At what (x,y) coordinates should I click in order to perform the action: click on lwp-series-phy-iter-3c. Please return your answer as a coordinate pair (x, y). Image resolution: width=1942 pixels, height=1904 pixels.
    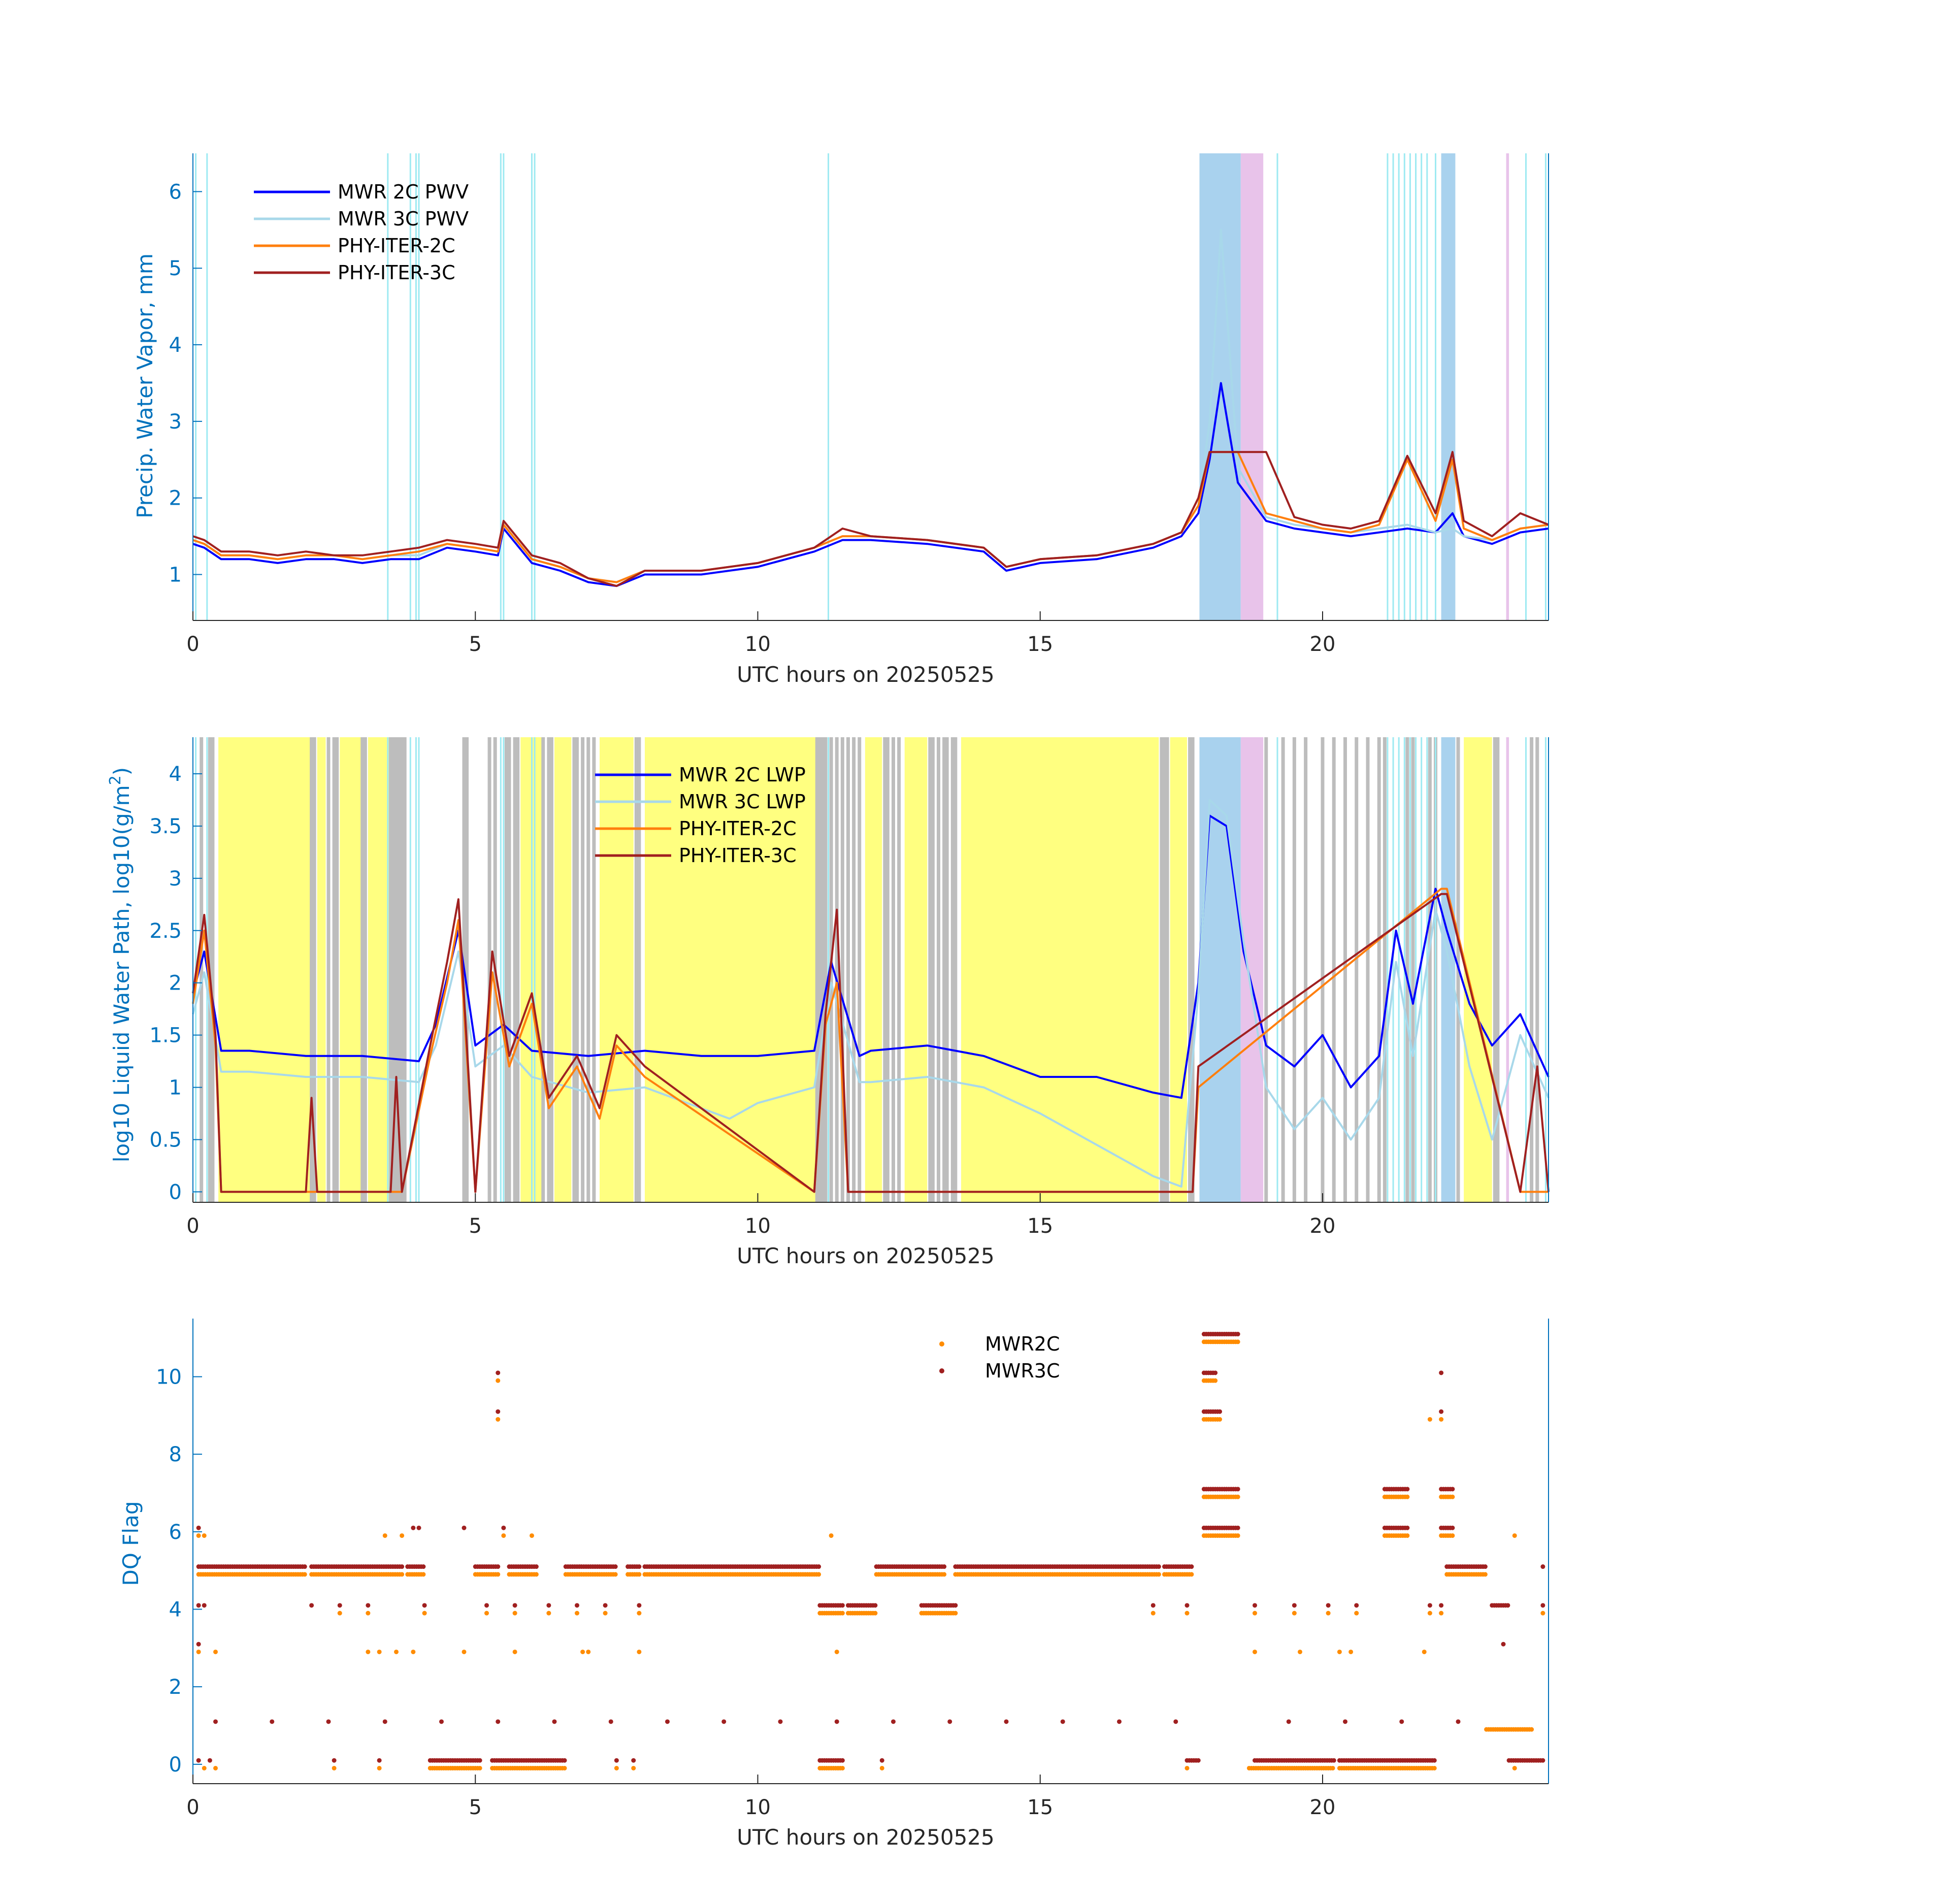
    Looking at the image, I should click on (871, 1043).